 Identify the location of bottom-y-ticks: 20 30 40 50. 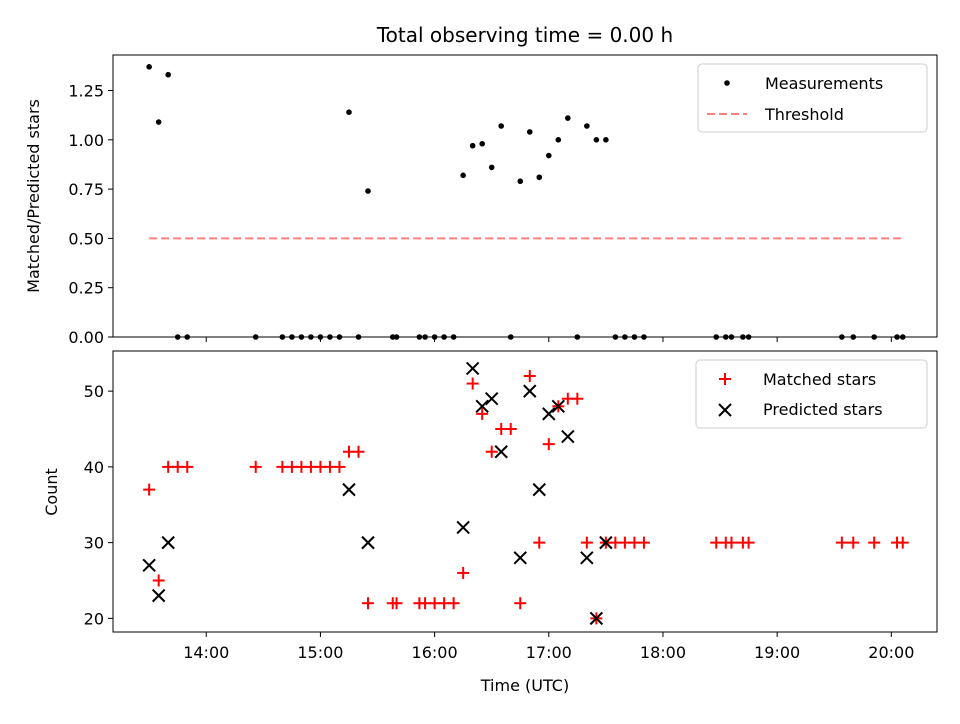
(98, 505).